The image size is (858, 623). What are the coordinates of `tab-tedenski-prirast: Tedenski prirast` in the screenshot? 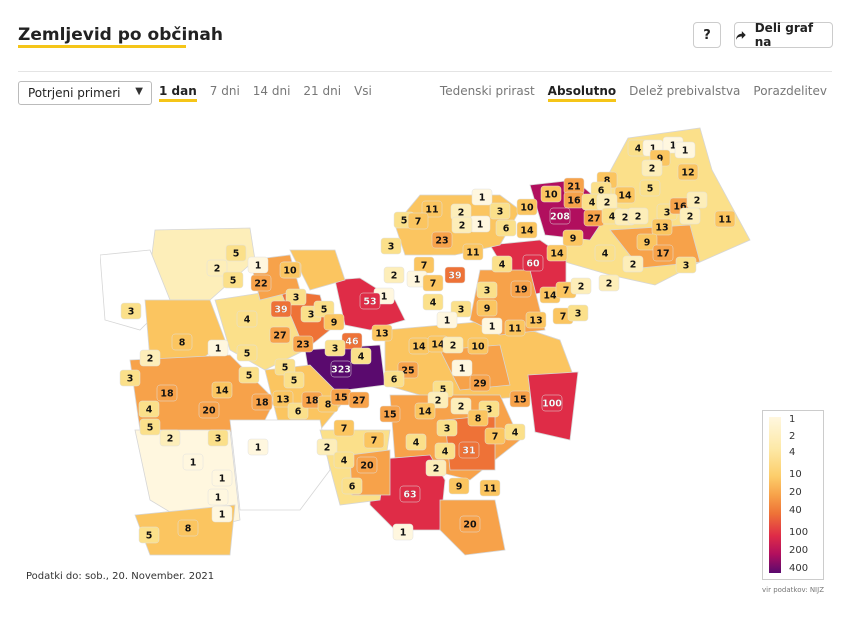 It's located at (487, 91).